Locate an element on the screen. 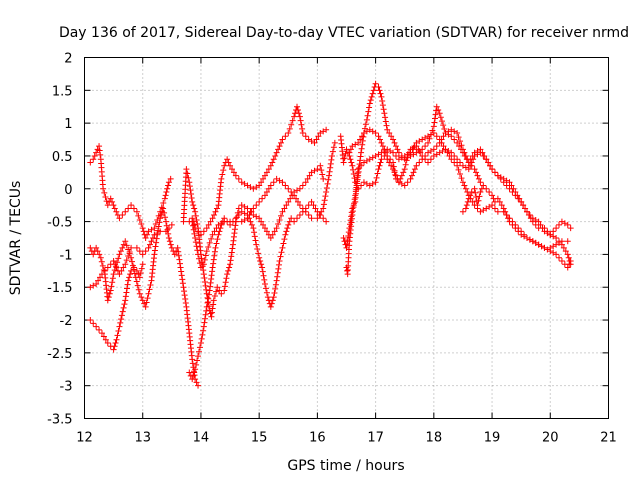 Image resolution: width=640 pixels, height=480 pixels. y-tick-label: -2 is located at coordinates (66, 321).